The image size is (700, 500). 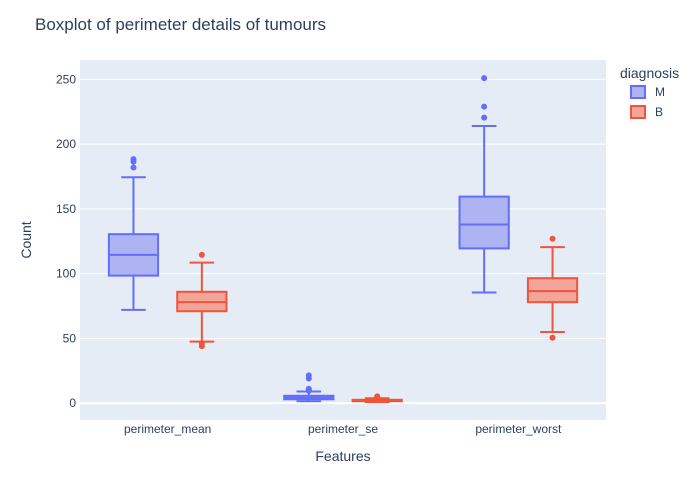 I want to click on y-tick-label: 100, so click(x=66, y=274).